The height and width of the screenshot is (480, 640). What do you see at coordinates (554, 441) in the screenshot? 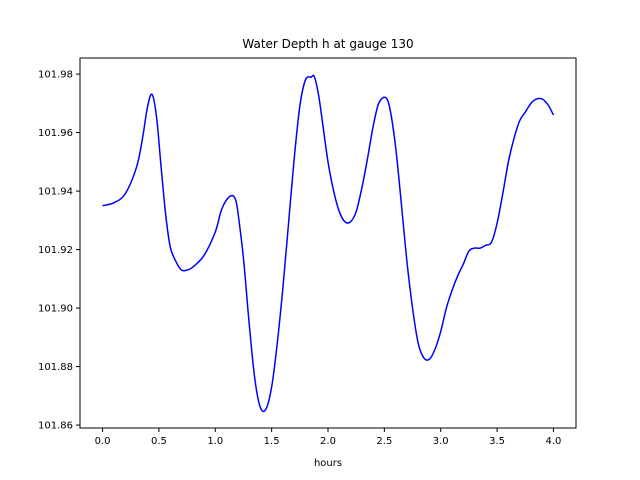
I see `x-tick-label: 4.0` at bounding box center [554, 441].